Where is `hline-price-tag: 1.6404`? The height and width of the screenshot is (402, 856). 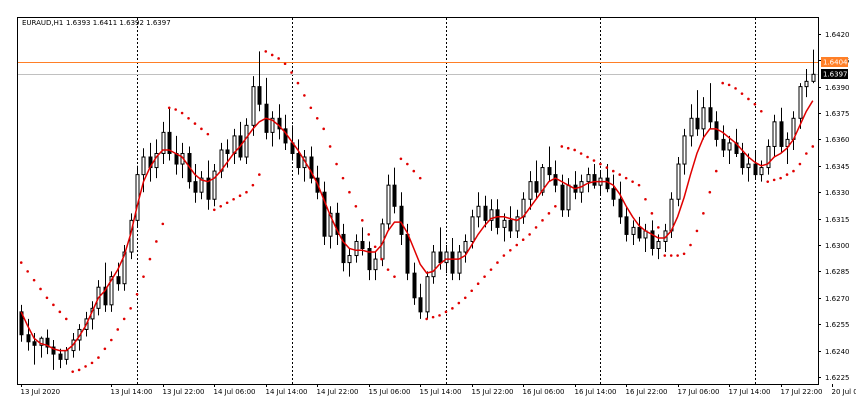
hline-price-tag: 1.6404 is located at coordinates (834, 62).